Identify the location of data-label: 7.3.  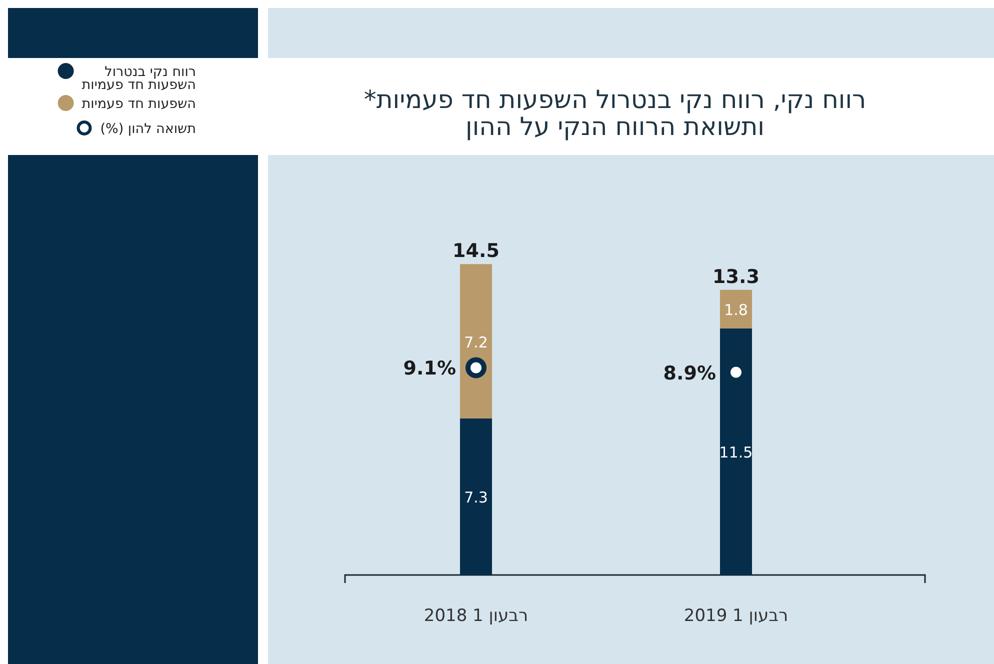
(476, 497).